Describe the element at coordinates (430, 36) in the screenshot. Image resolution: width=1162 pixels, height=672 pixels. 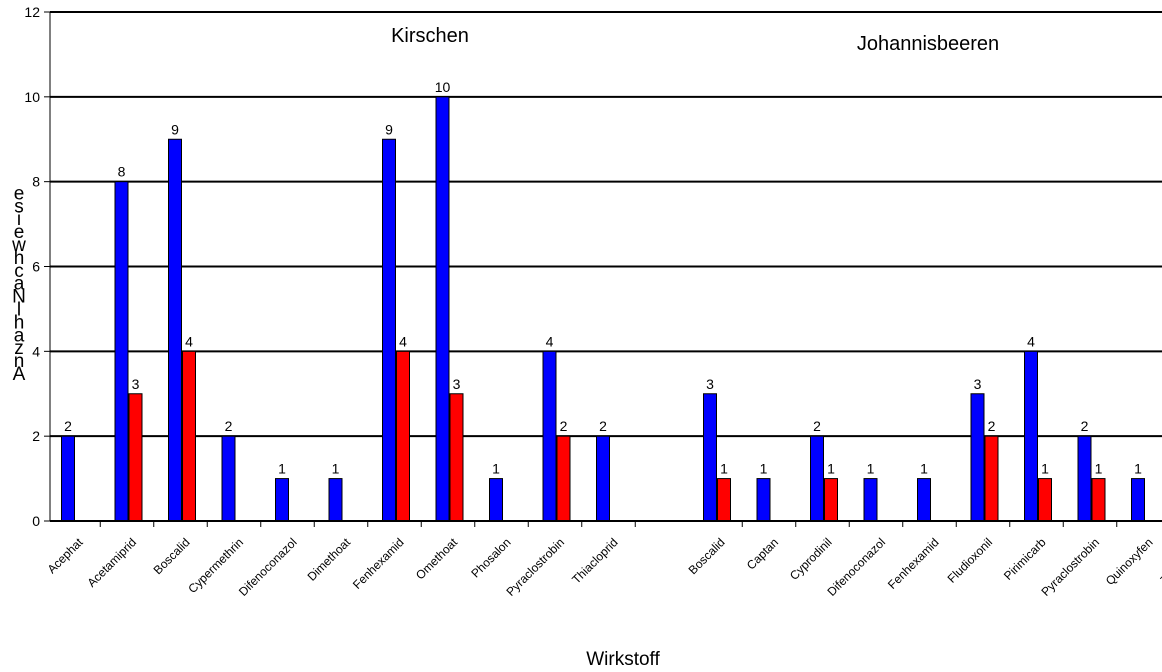
I see `group-title: Kirschen` at that location.